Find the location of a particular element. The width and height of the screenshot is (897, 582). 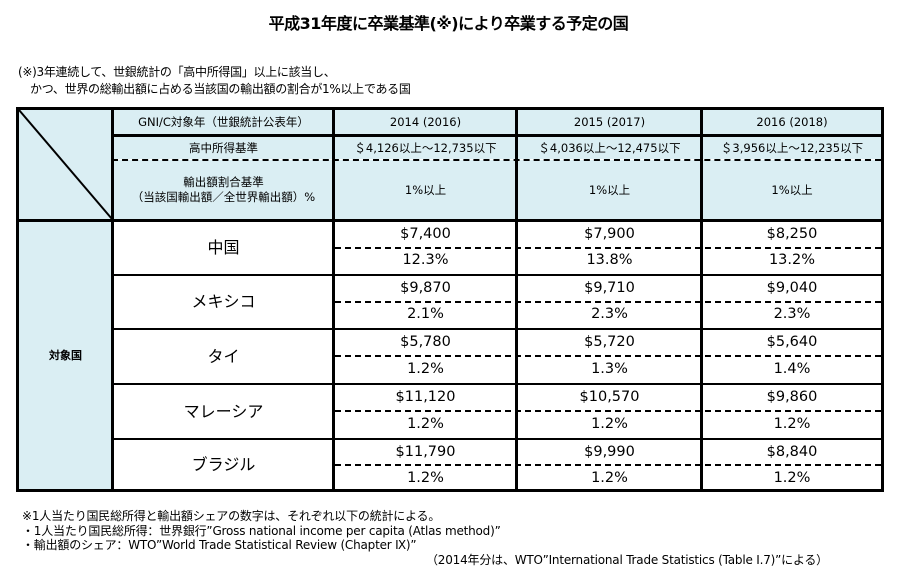

gni-value: $5,780 is located at coordinates (425, 342).